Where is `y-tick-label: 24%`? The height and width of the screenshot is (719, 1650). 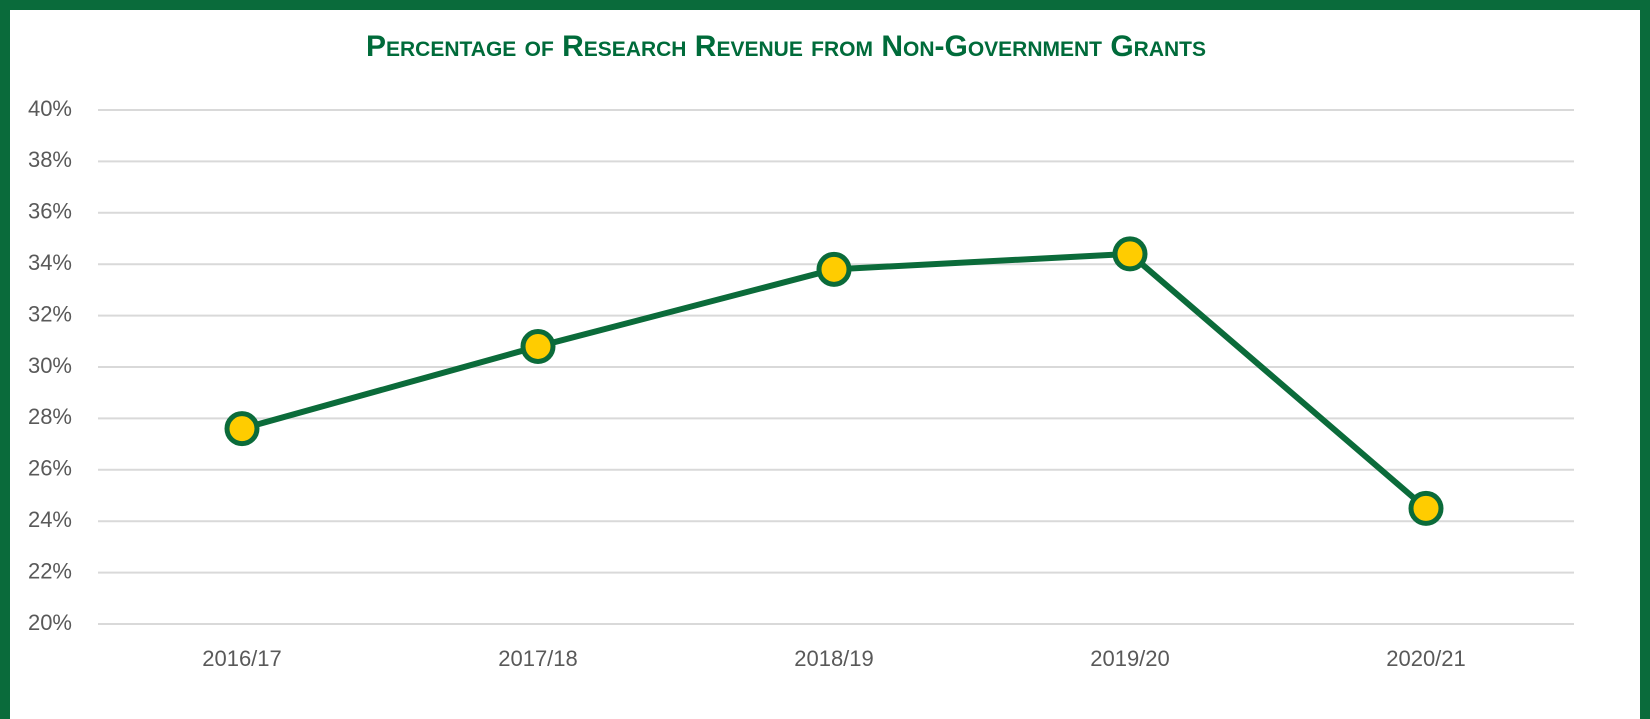
y-tick-label: 24% is located at coordinates (50, 519).